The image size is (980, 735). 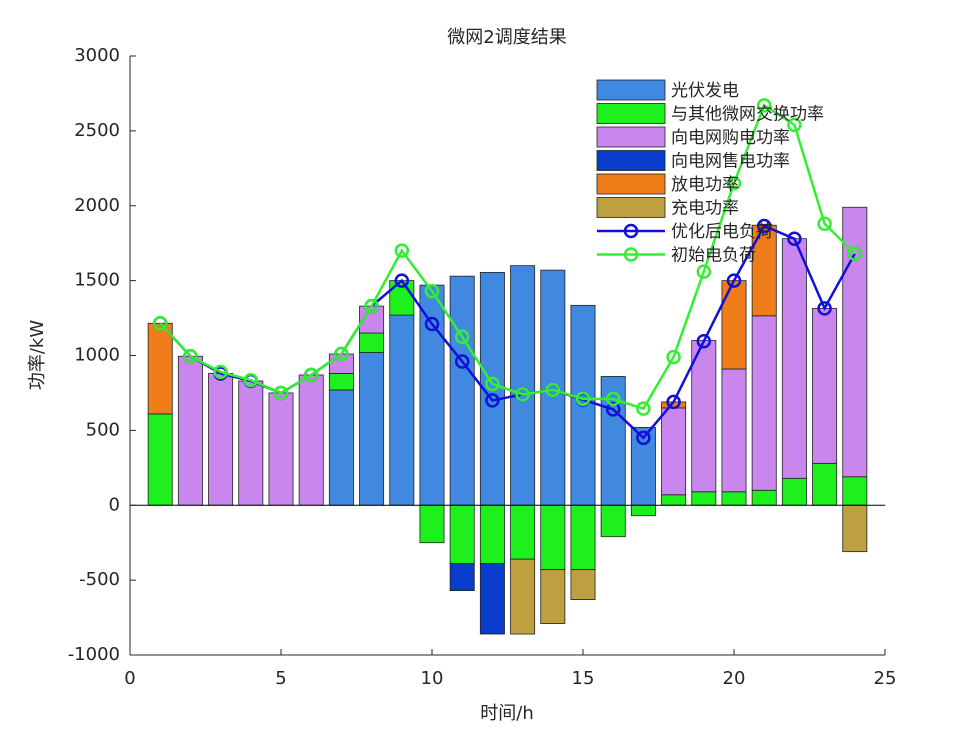 What do you see at coordinates (730, 138) in the screenshot?
I see `legend-label: 向电网购电功率` at bounding box center [730, 138].